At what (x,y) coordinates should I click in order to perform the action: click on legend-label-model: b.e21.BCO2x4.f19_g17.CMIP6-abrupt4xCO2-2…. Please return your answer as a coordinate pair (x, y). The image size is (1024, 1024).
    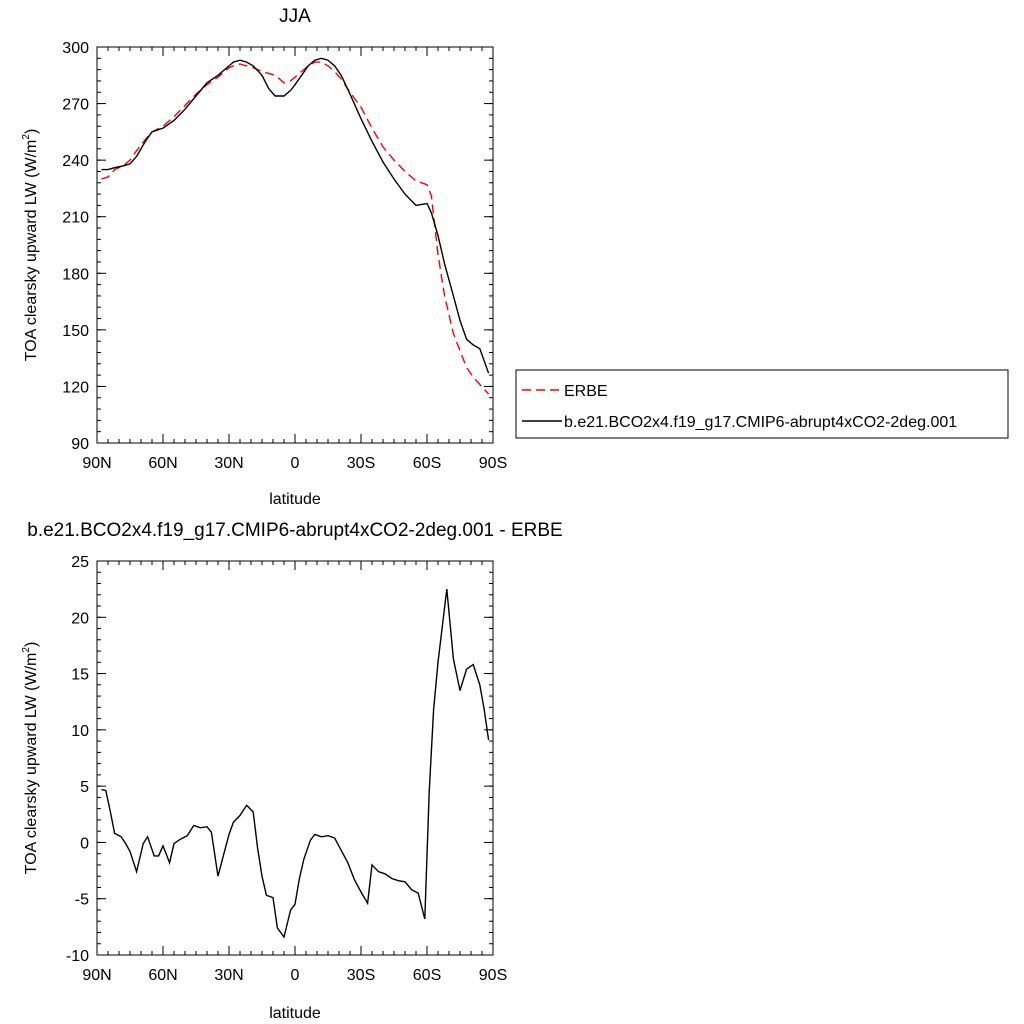
    Looking at the image, I should click on (760, 422).